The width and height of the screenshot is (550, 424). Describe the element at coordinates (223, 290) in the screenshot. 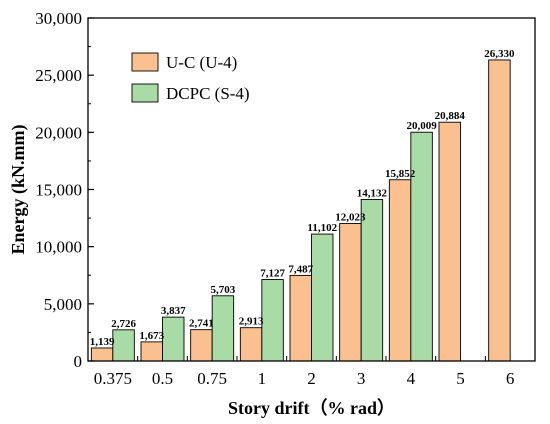

I see `data-label-dcpc-s-4-0-75: 5,703` at that location.